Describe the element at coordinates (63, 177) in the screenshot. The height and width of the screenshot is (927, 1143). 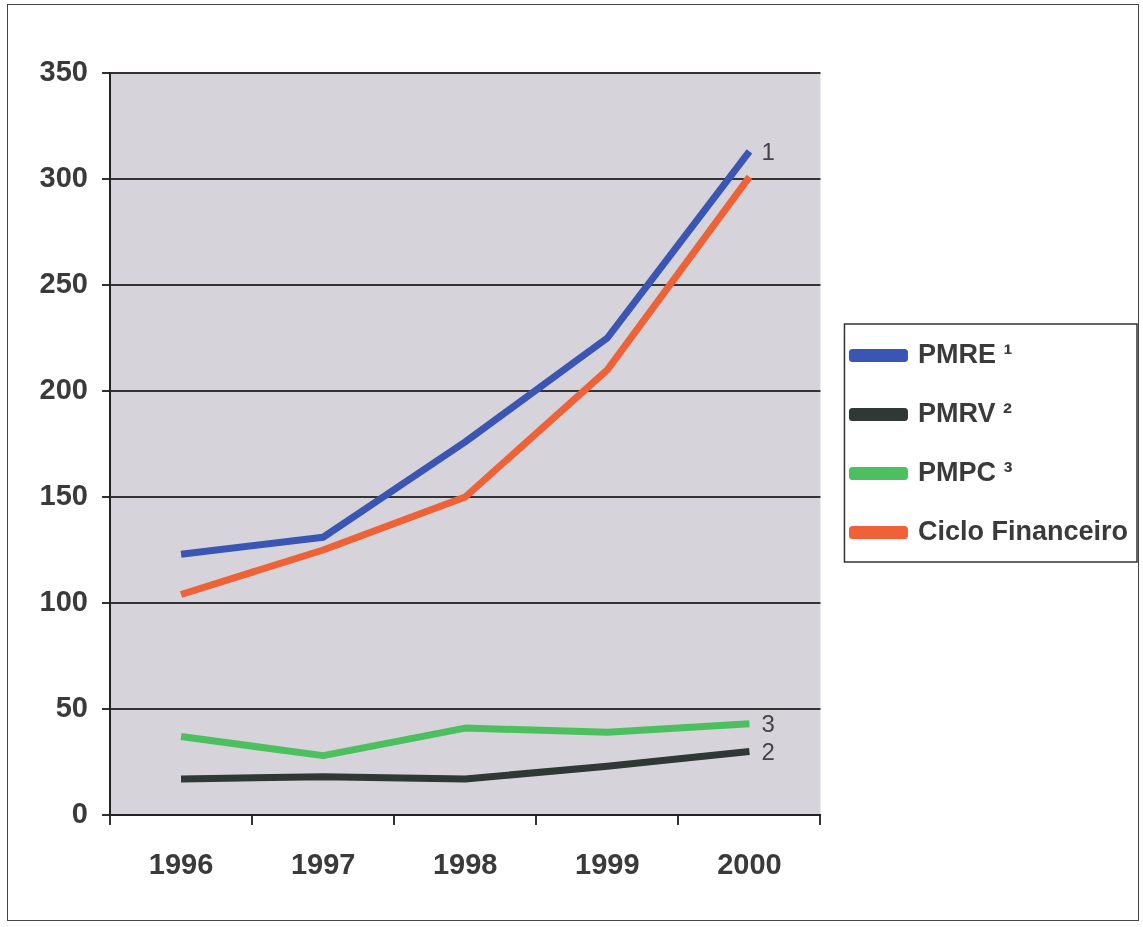
I see `y-tick-label: 300` at that location.